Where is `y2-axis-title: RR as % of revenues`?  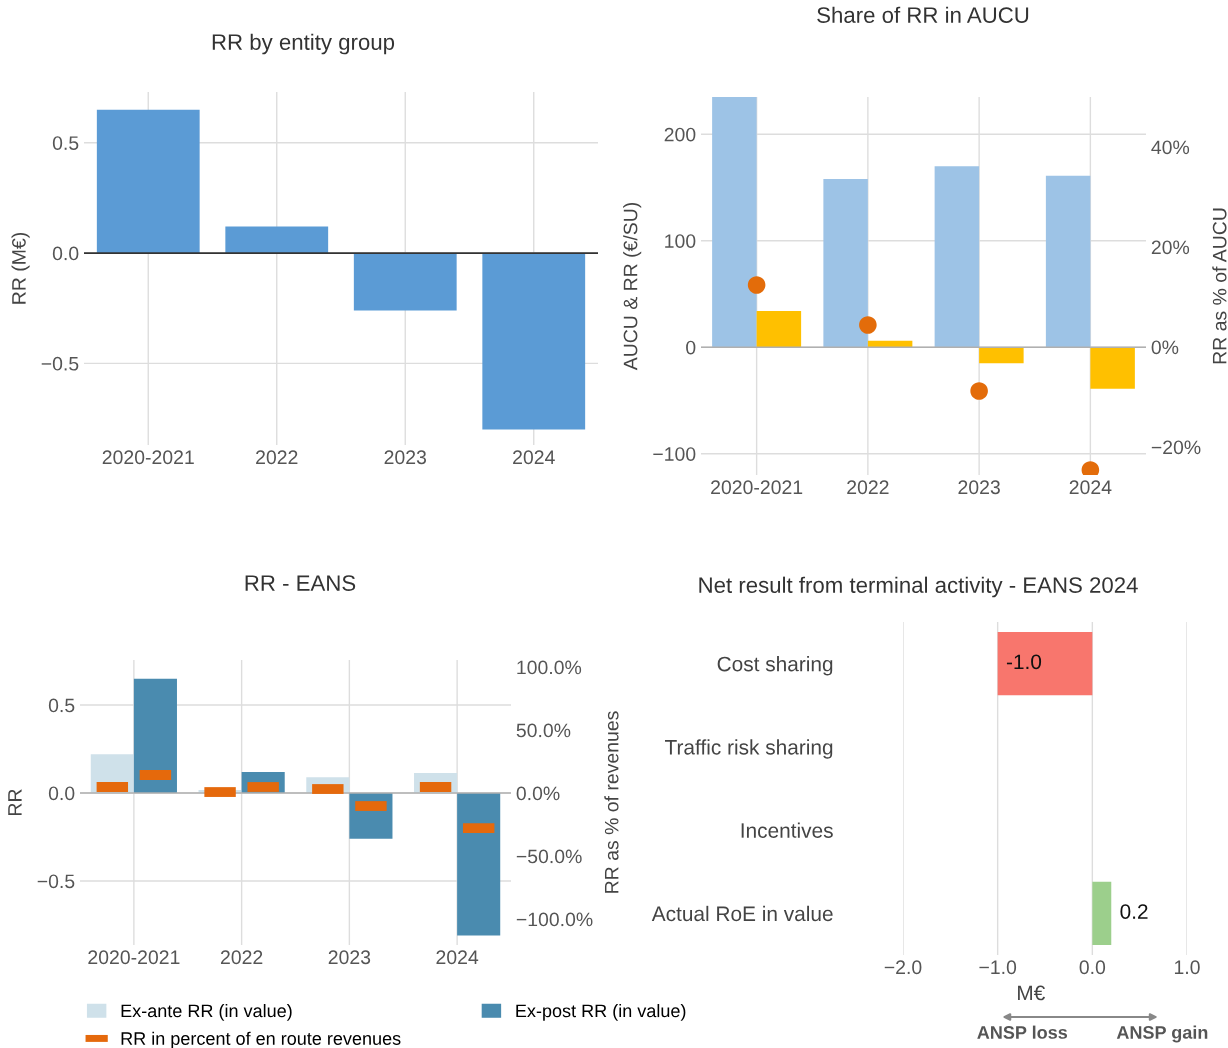
y2-axis-title: RR as % of revenues is located at coordinates (611, 802).